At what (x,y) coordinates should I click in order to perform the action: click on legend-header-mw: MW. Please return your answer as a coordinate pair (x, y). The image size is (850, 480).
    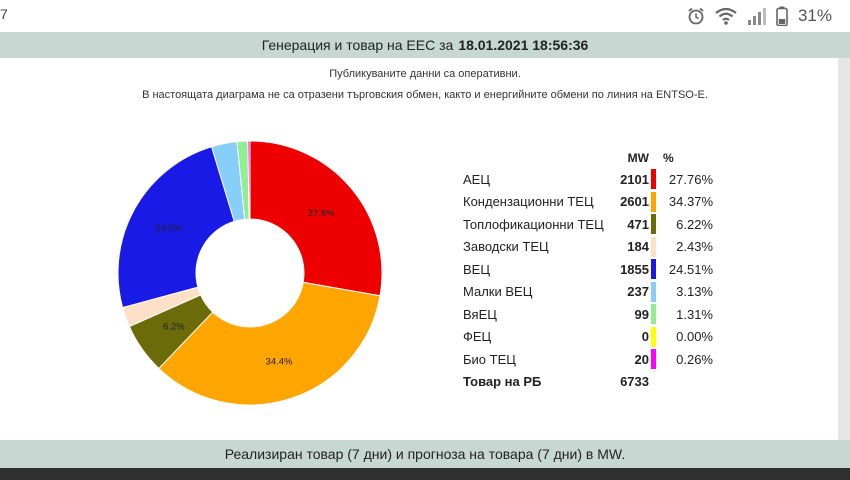
    Looking at the image, I should click on (638, 158).